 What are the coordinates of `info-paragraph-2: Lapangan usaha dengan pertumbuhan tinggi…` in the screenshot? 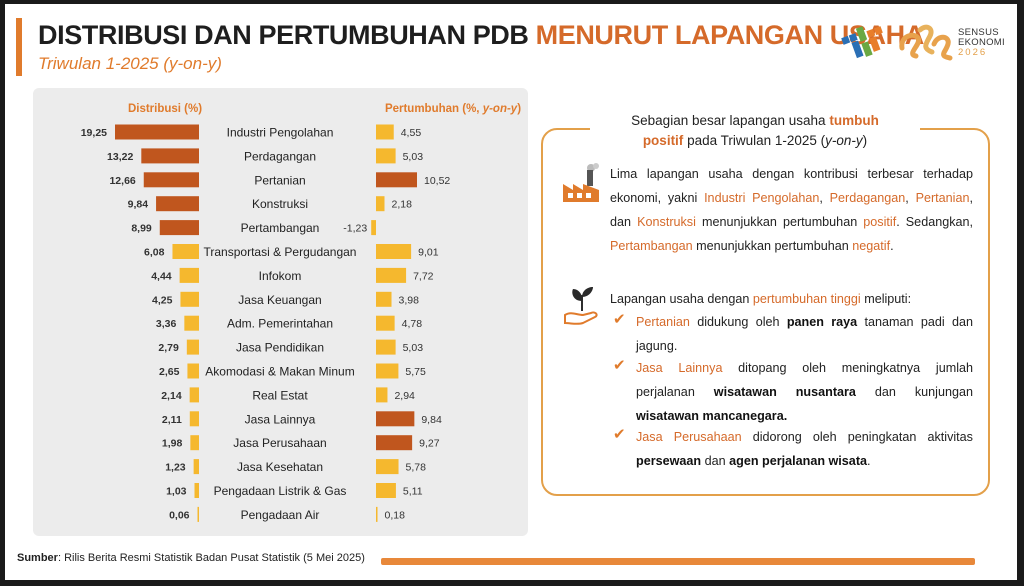 It's located at (791, 299).